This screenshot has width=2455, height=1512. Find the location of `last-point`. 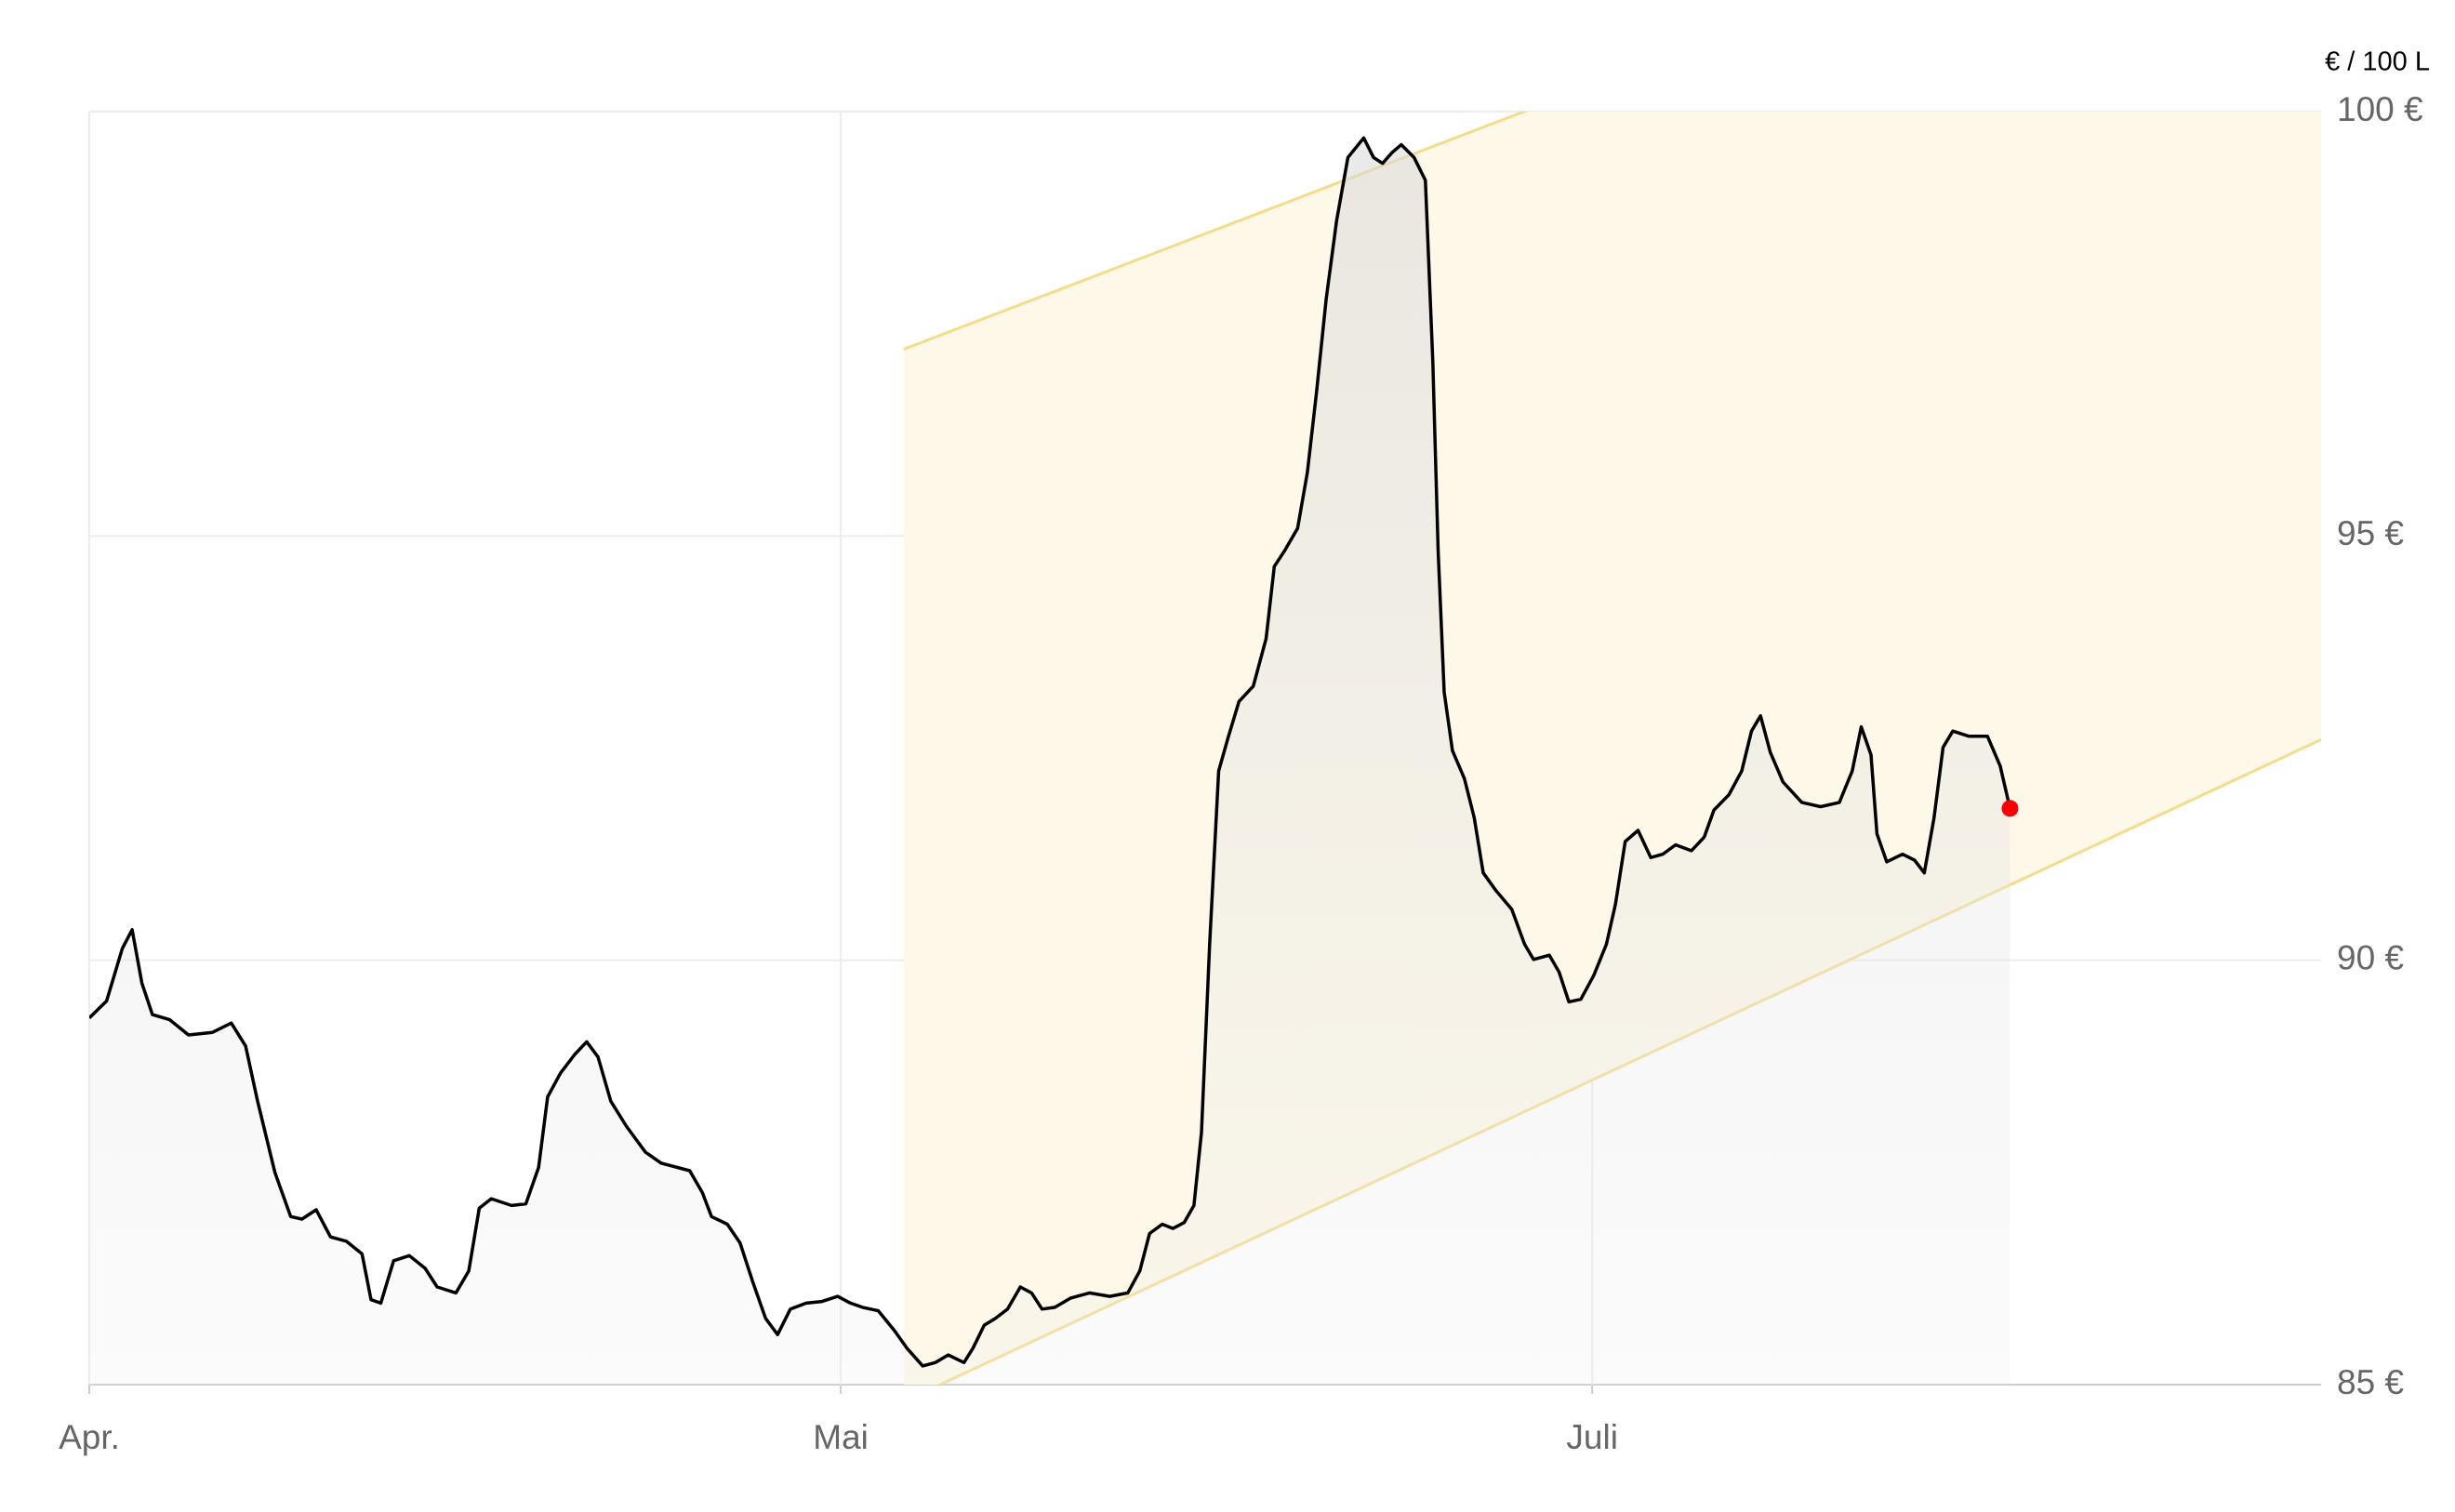

last-point is located at coordinates (2010, 808).